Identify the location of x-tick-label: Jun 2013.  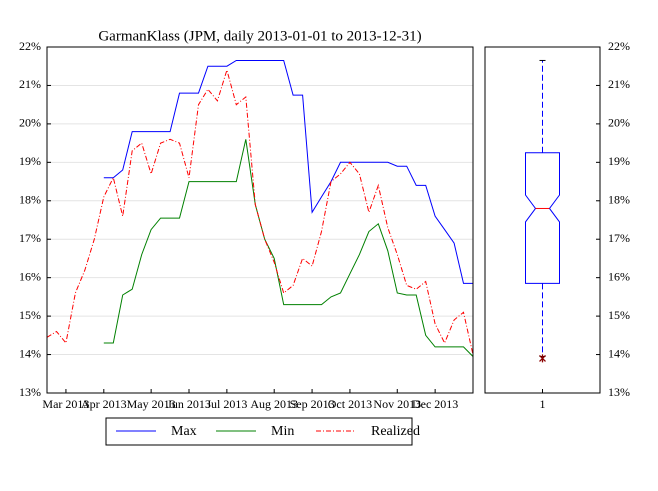
(189, 404).